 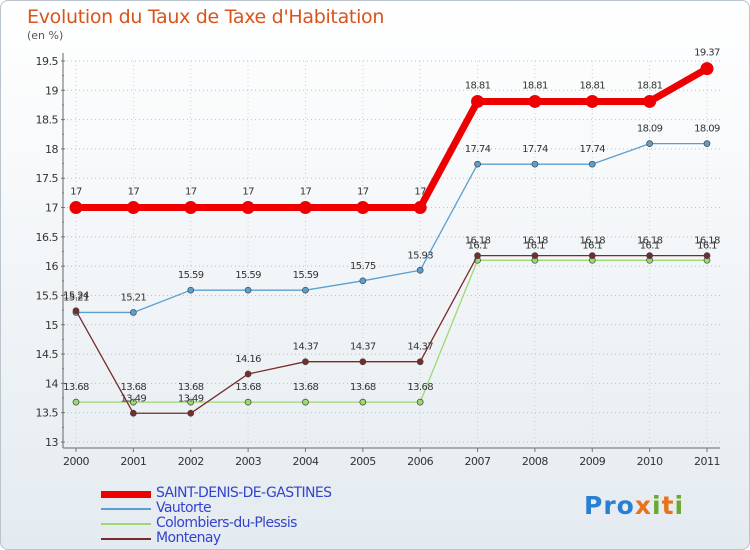 What do you see at coordinates (47, 120) in the screenshot?
I see `y-tick-label: 18.5` at bounding box center [47, 120].